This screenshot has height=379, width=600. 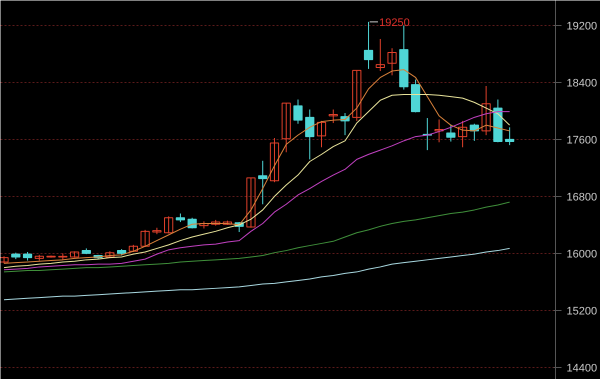 What do you see at coordinates (582, 83) in the screenshot?
I see `y-tick-label: 18400` at bounding box center [582, 83].